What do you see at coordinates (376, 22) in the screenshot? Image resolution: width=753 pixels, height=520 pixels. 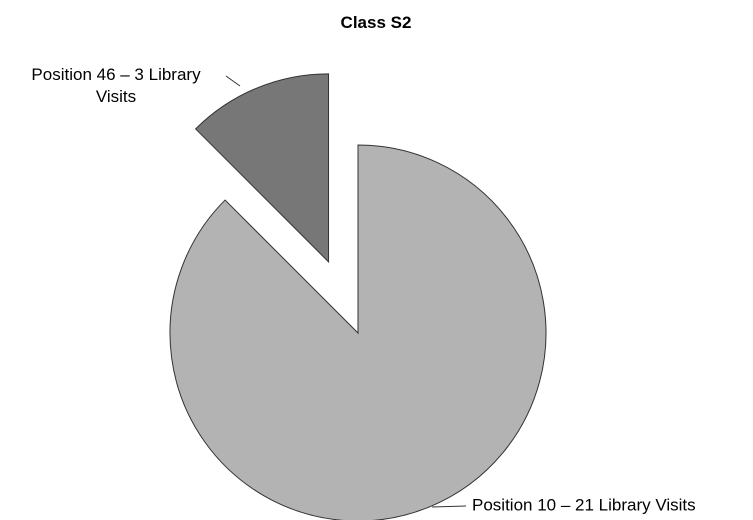 I see `chart-title: Class S2` at bounding box center [376, 22].